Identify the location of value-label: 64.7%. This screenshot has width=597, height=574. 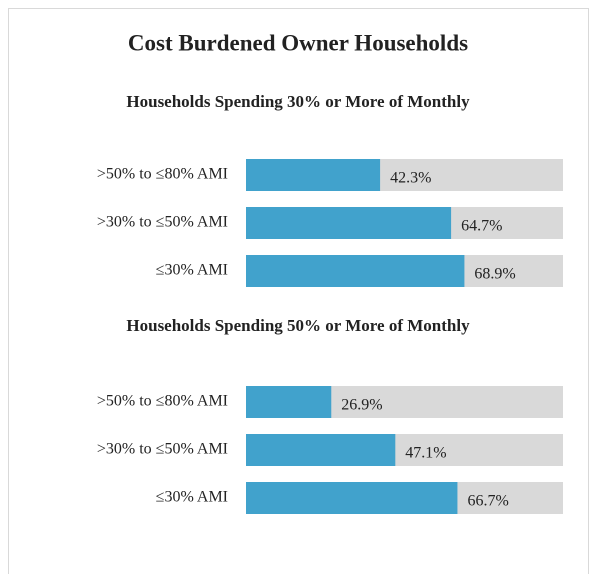
(481, 226).